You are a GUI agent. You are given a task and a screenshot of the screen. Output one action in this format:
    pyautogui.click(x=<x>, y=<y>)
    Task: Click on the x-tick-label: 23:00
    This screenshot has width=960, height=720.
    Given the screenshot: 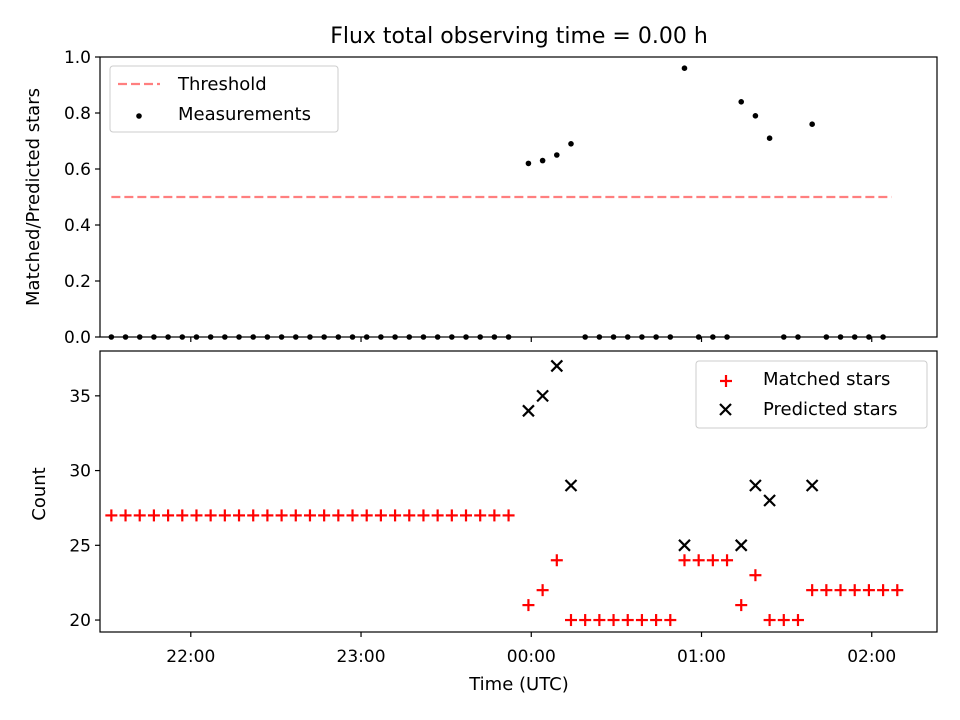 What is the action you would take?
    pyautogui.click(x=361, y=657)
    